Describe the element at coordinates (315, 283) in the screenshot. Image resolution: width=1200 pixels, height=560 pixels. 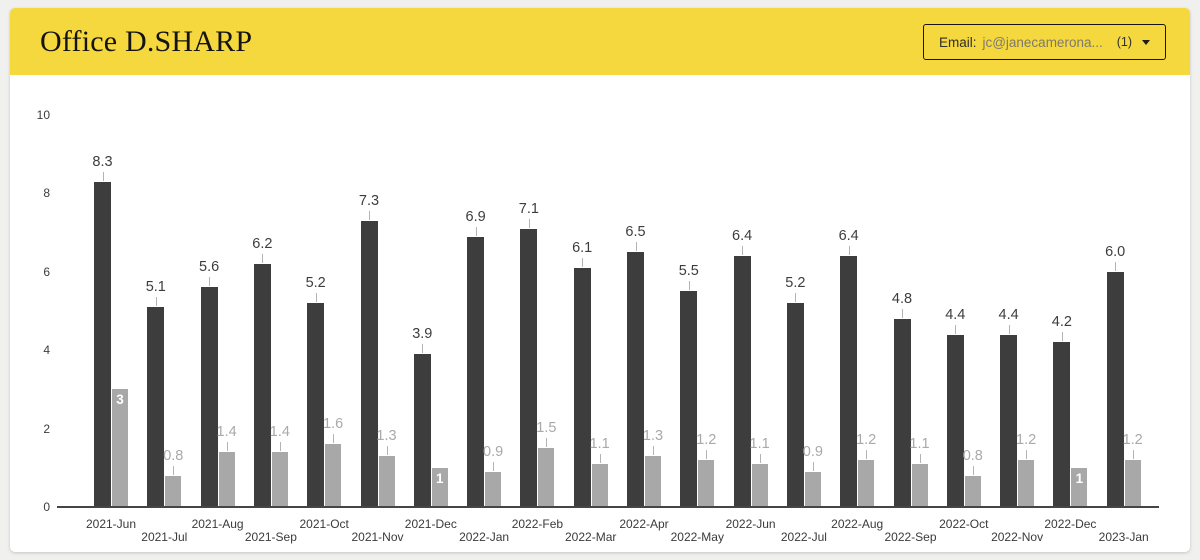
I see `data-label-primary: 5.2` at that location.